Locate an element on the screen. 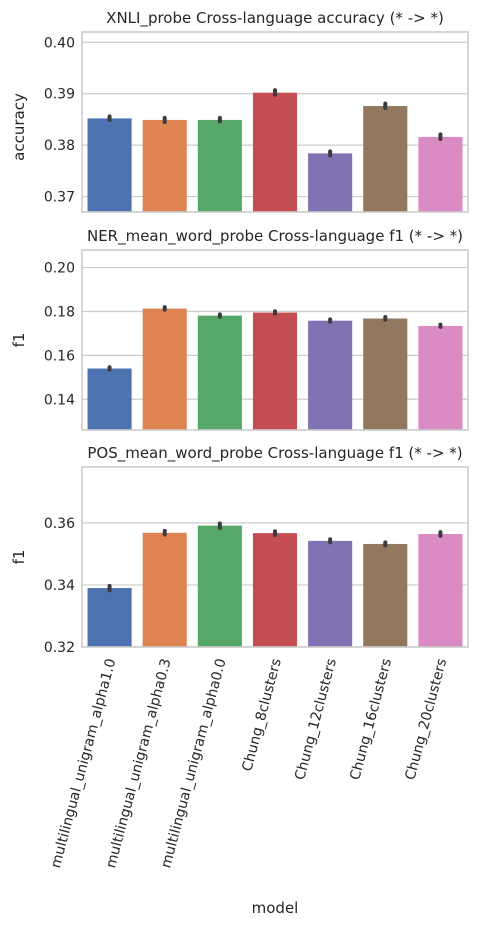  x-tick-label: multilingual_unigram_alpha0.0 is located at coordinates (193, 763).